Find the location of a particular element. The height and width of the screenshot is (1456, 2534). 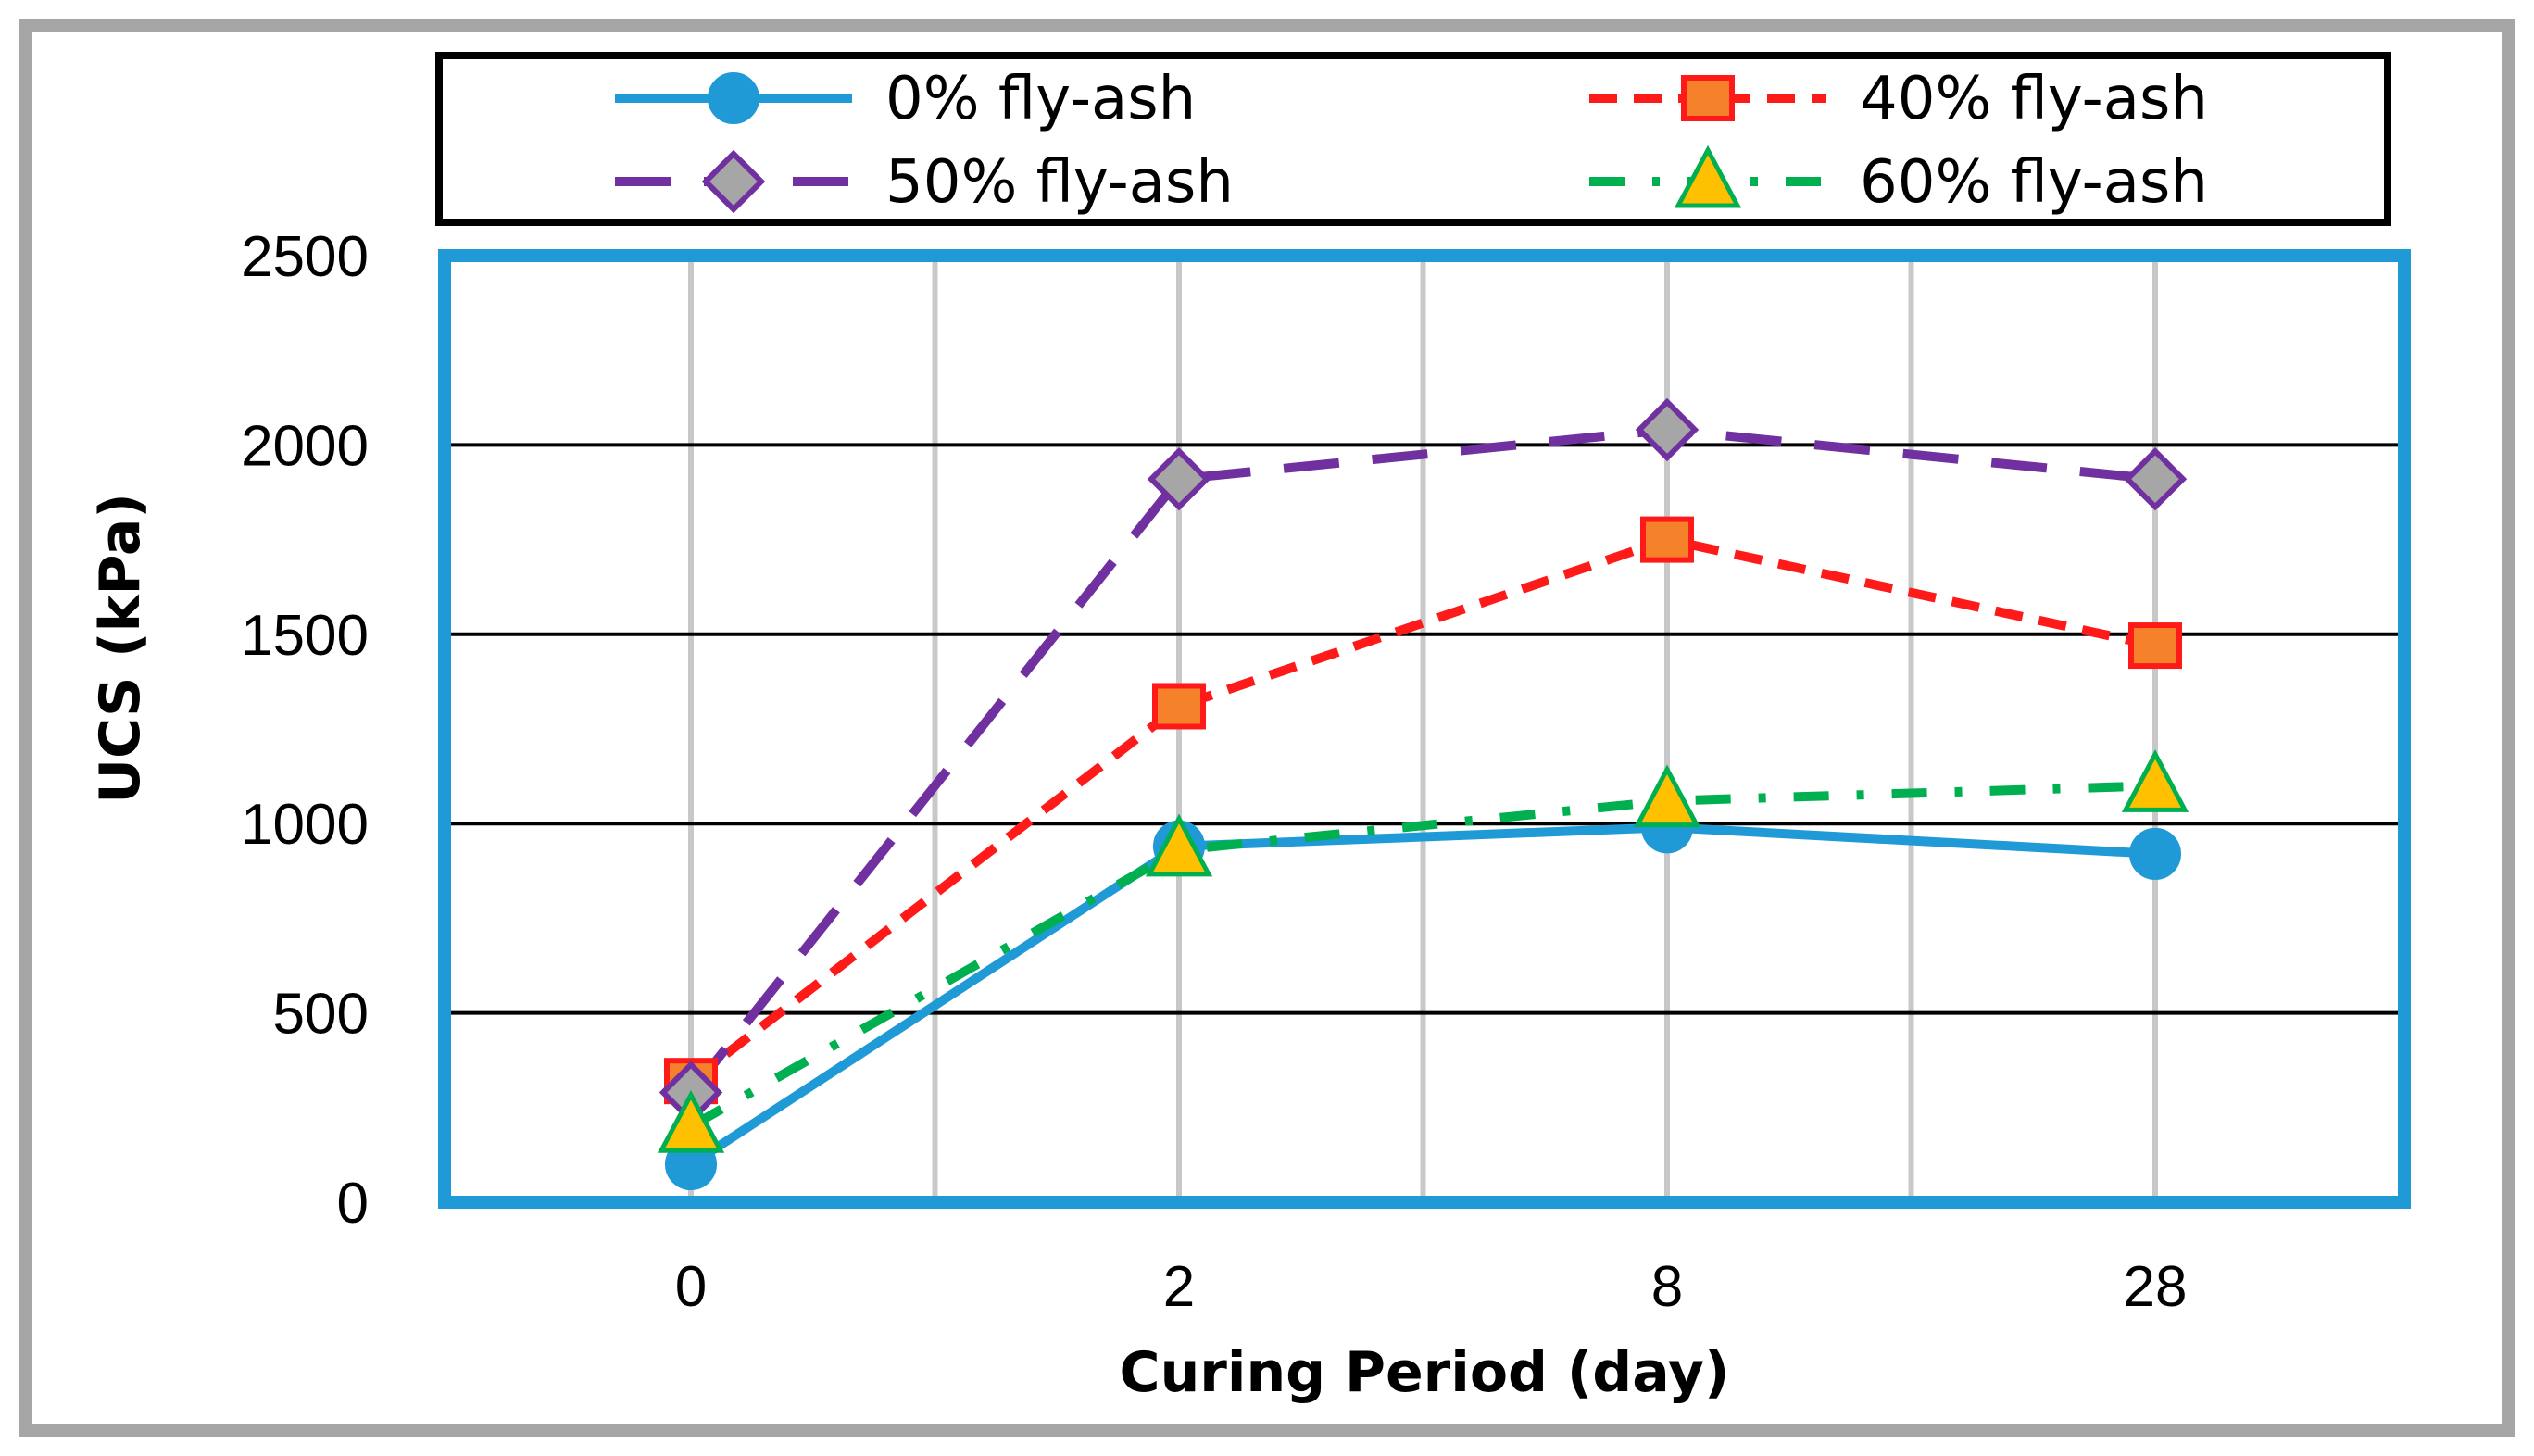

y-tick-label-1500: 1500 is located at coordinates (305, 636).